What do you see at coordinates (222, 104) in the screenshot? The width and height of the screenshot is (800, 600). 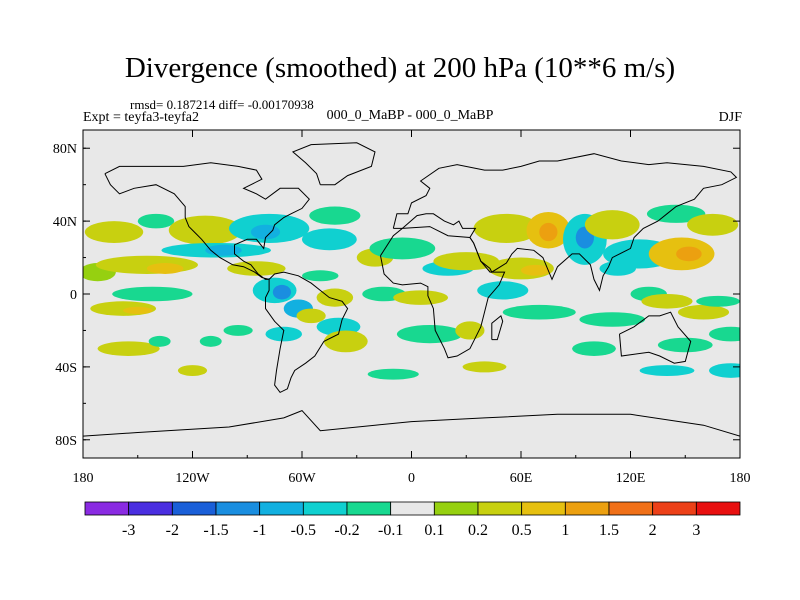 I see `stats-text: rmsd= 0.187214 diff= -0.00170938` at bounding box center [222, 104].